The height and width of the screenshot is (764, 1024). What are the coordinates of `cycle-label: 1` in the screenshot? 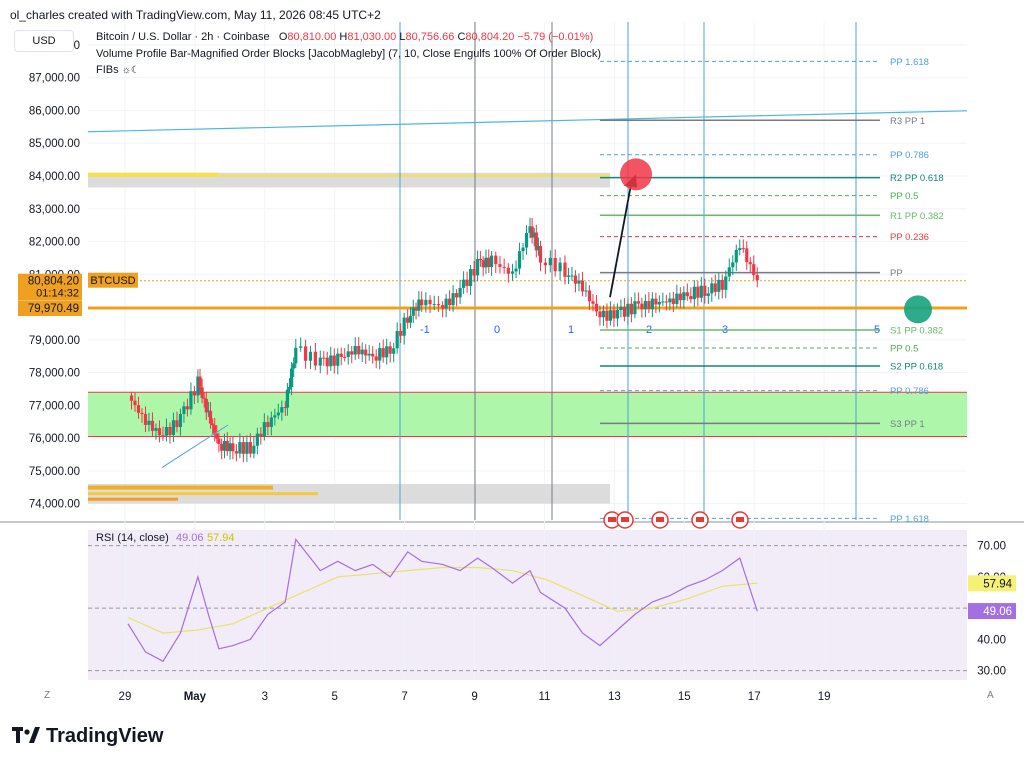 It's located at (571, 330).